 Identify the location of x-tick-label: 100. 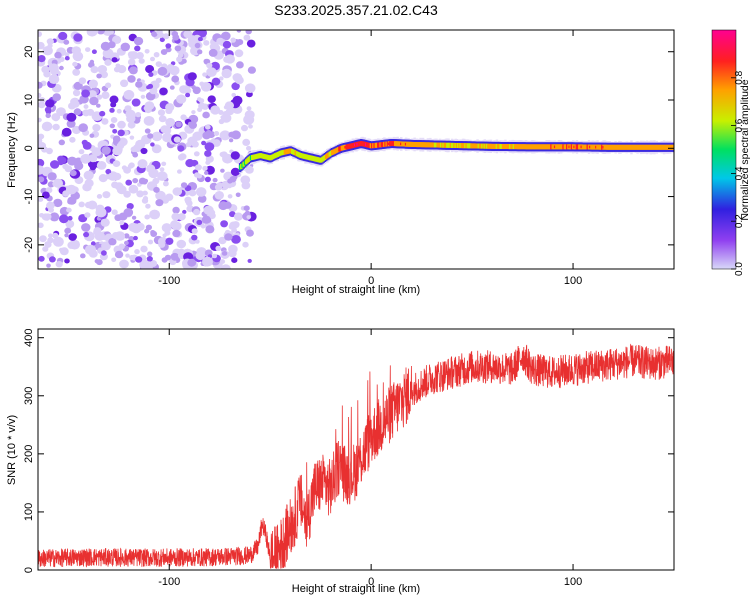
(573, 281).